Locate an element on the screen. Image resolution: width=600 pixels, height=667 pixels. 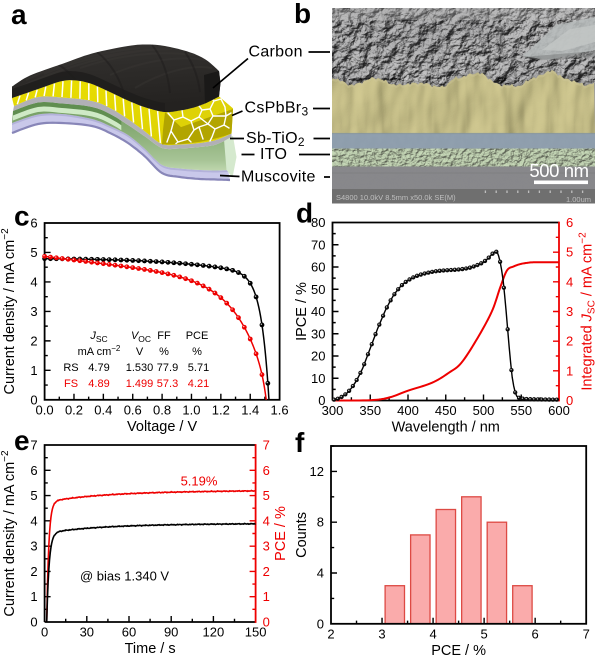
svg-text: 12 is located at coordinates (317, 471).